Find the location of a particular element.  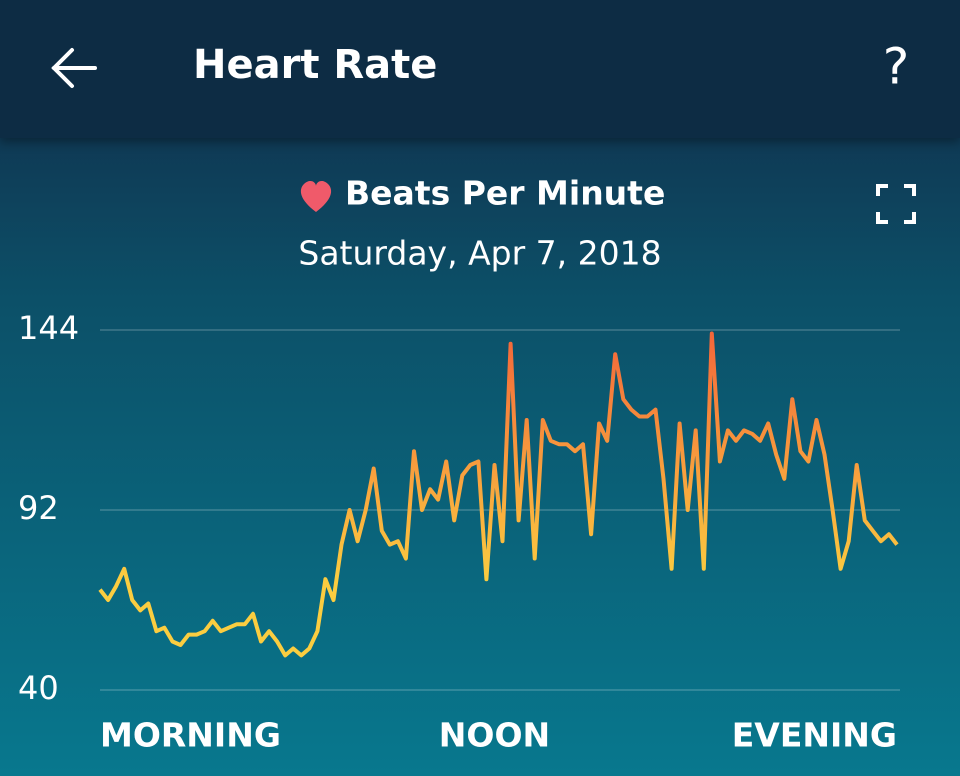

chart-subtitle: Saturday, Apr 7, 2018 is located at coordinates (479, 253).